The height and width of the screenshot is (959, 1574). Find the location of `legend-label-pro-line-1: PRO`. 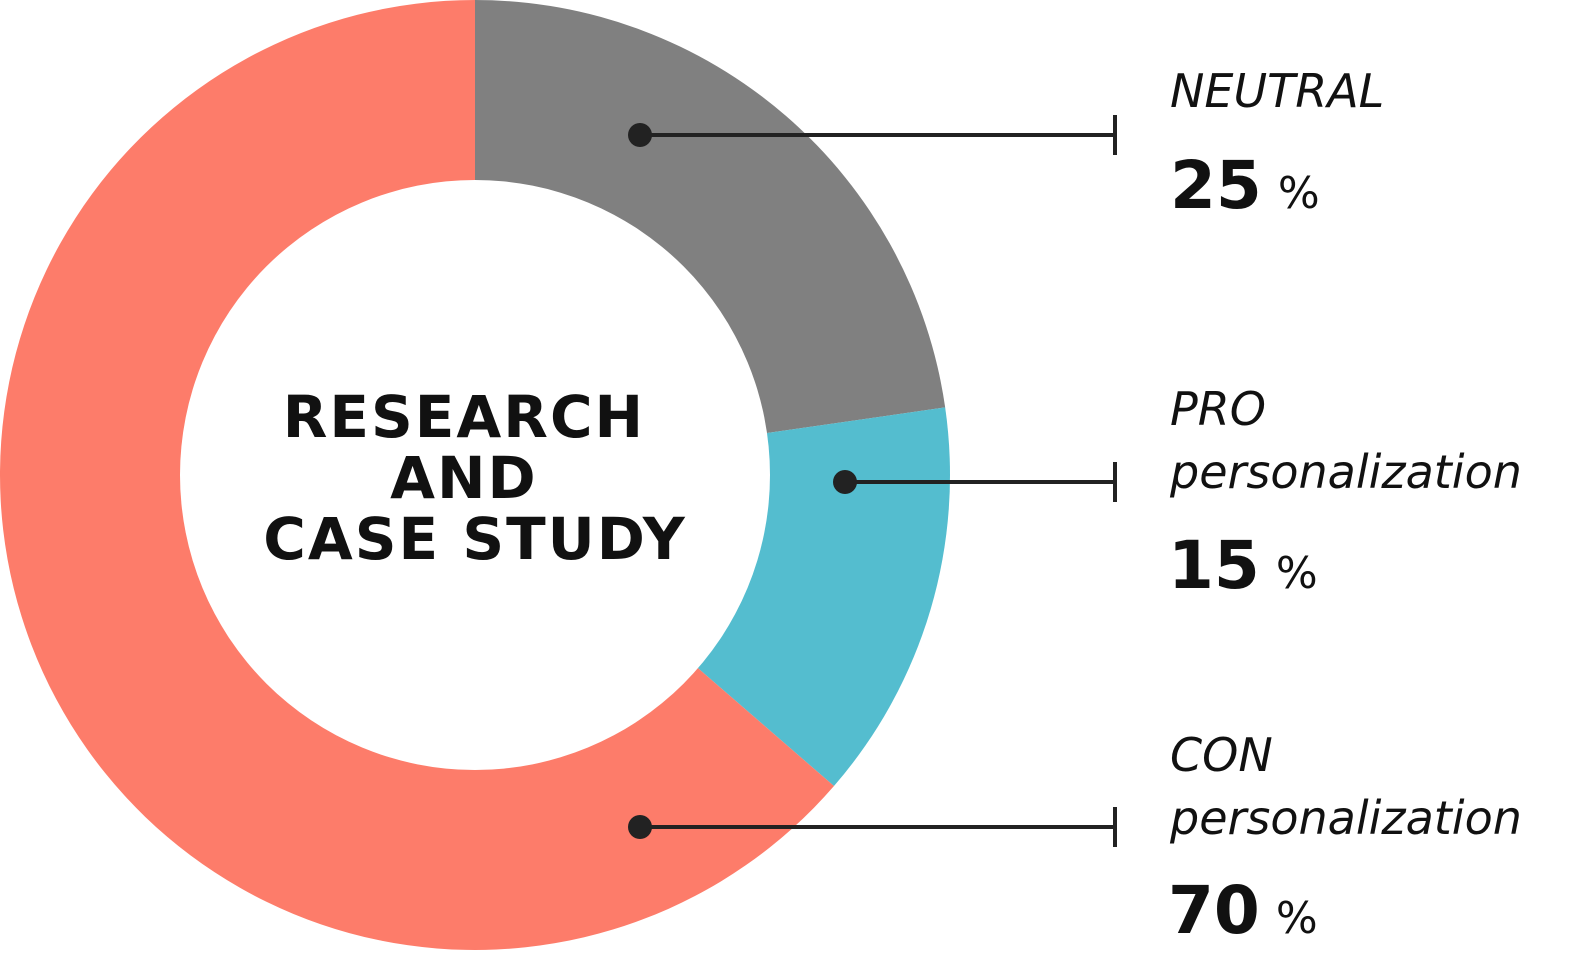

legend-label-pro-line-1: PRO is located at coordinates (1218, 409).